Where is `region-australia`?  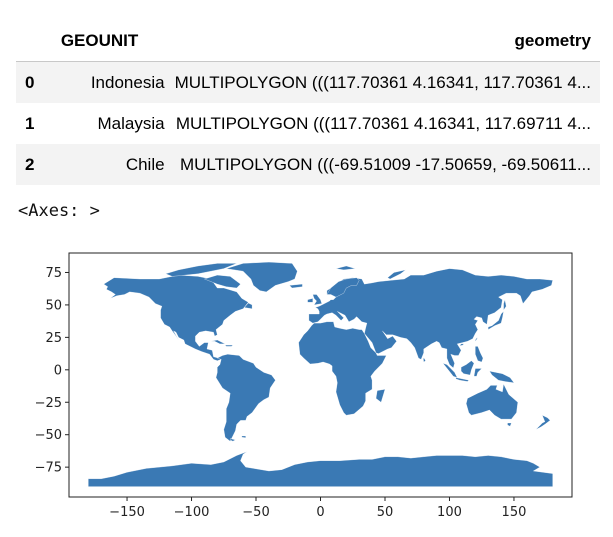 region-australia is located at coordinates (492, 401).